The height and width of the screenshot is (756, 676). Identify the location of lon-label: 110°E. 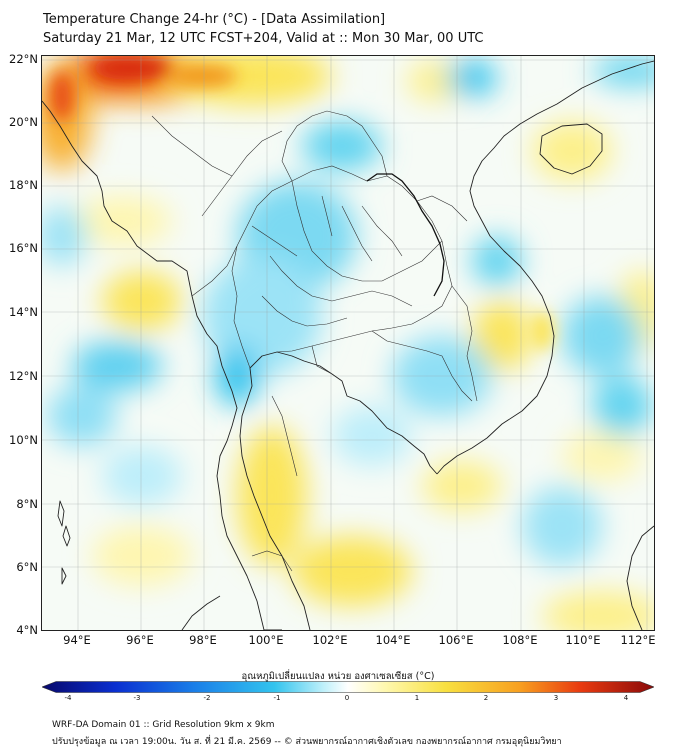
(583, 640).